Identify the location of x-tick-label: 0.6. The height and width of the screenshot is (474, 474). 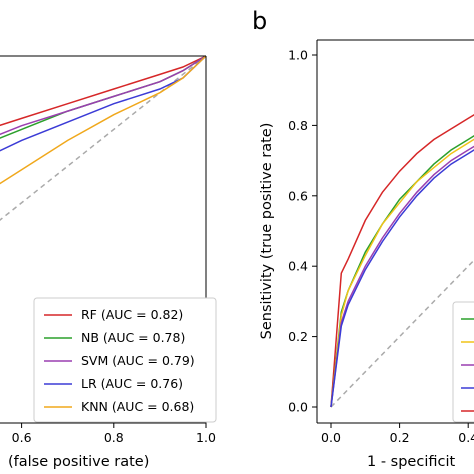
(22, 437).